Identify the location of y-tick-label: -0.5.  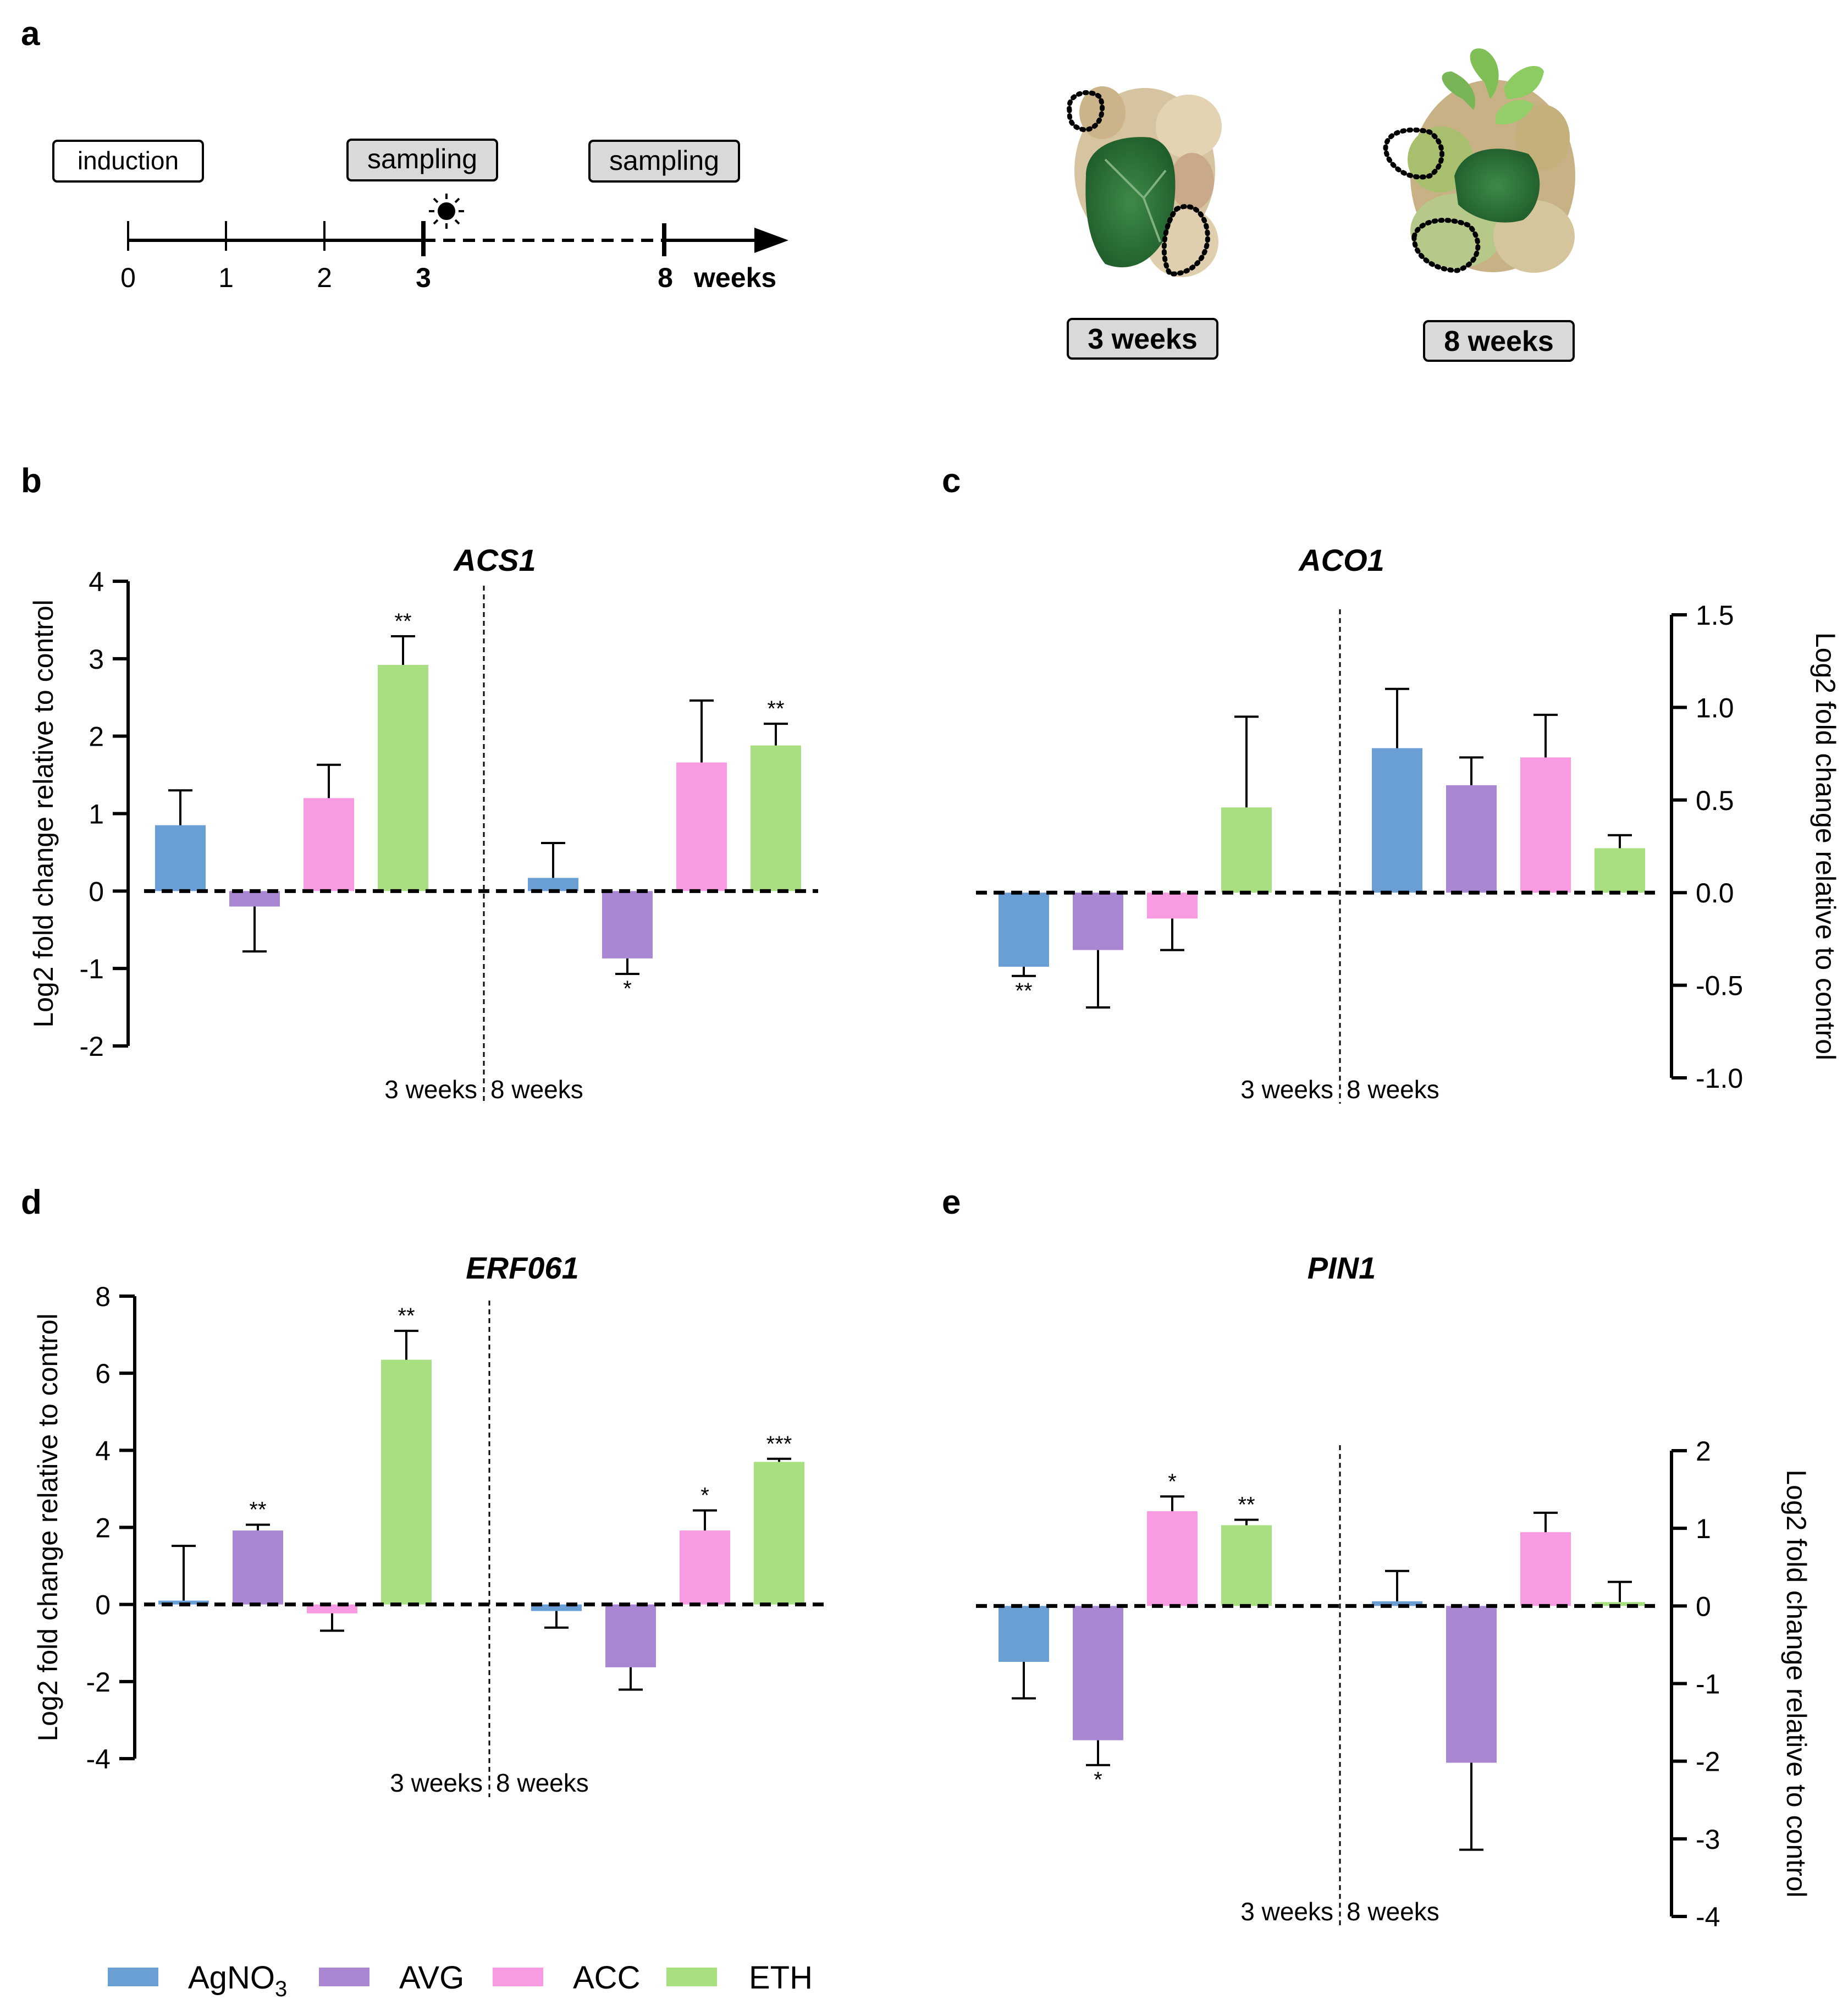
(1719, 986).